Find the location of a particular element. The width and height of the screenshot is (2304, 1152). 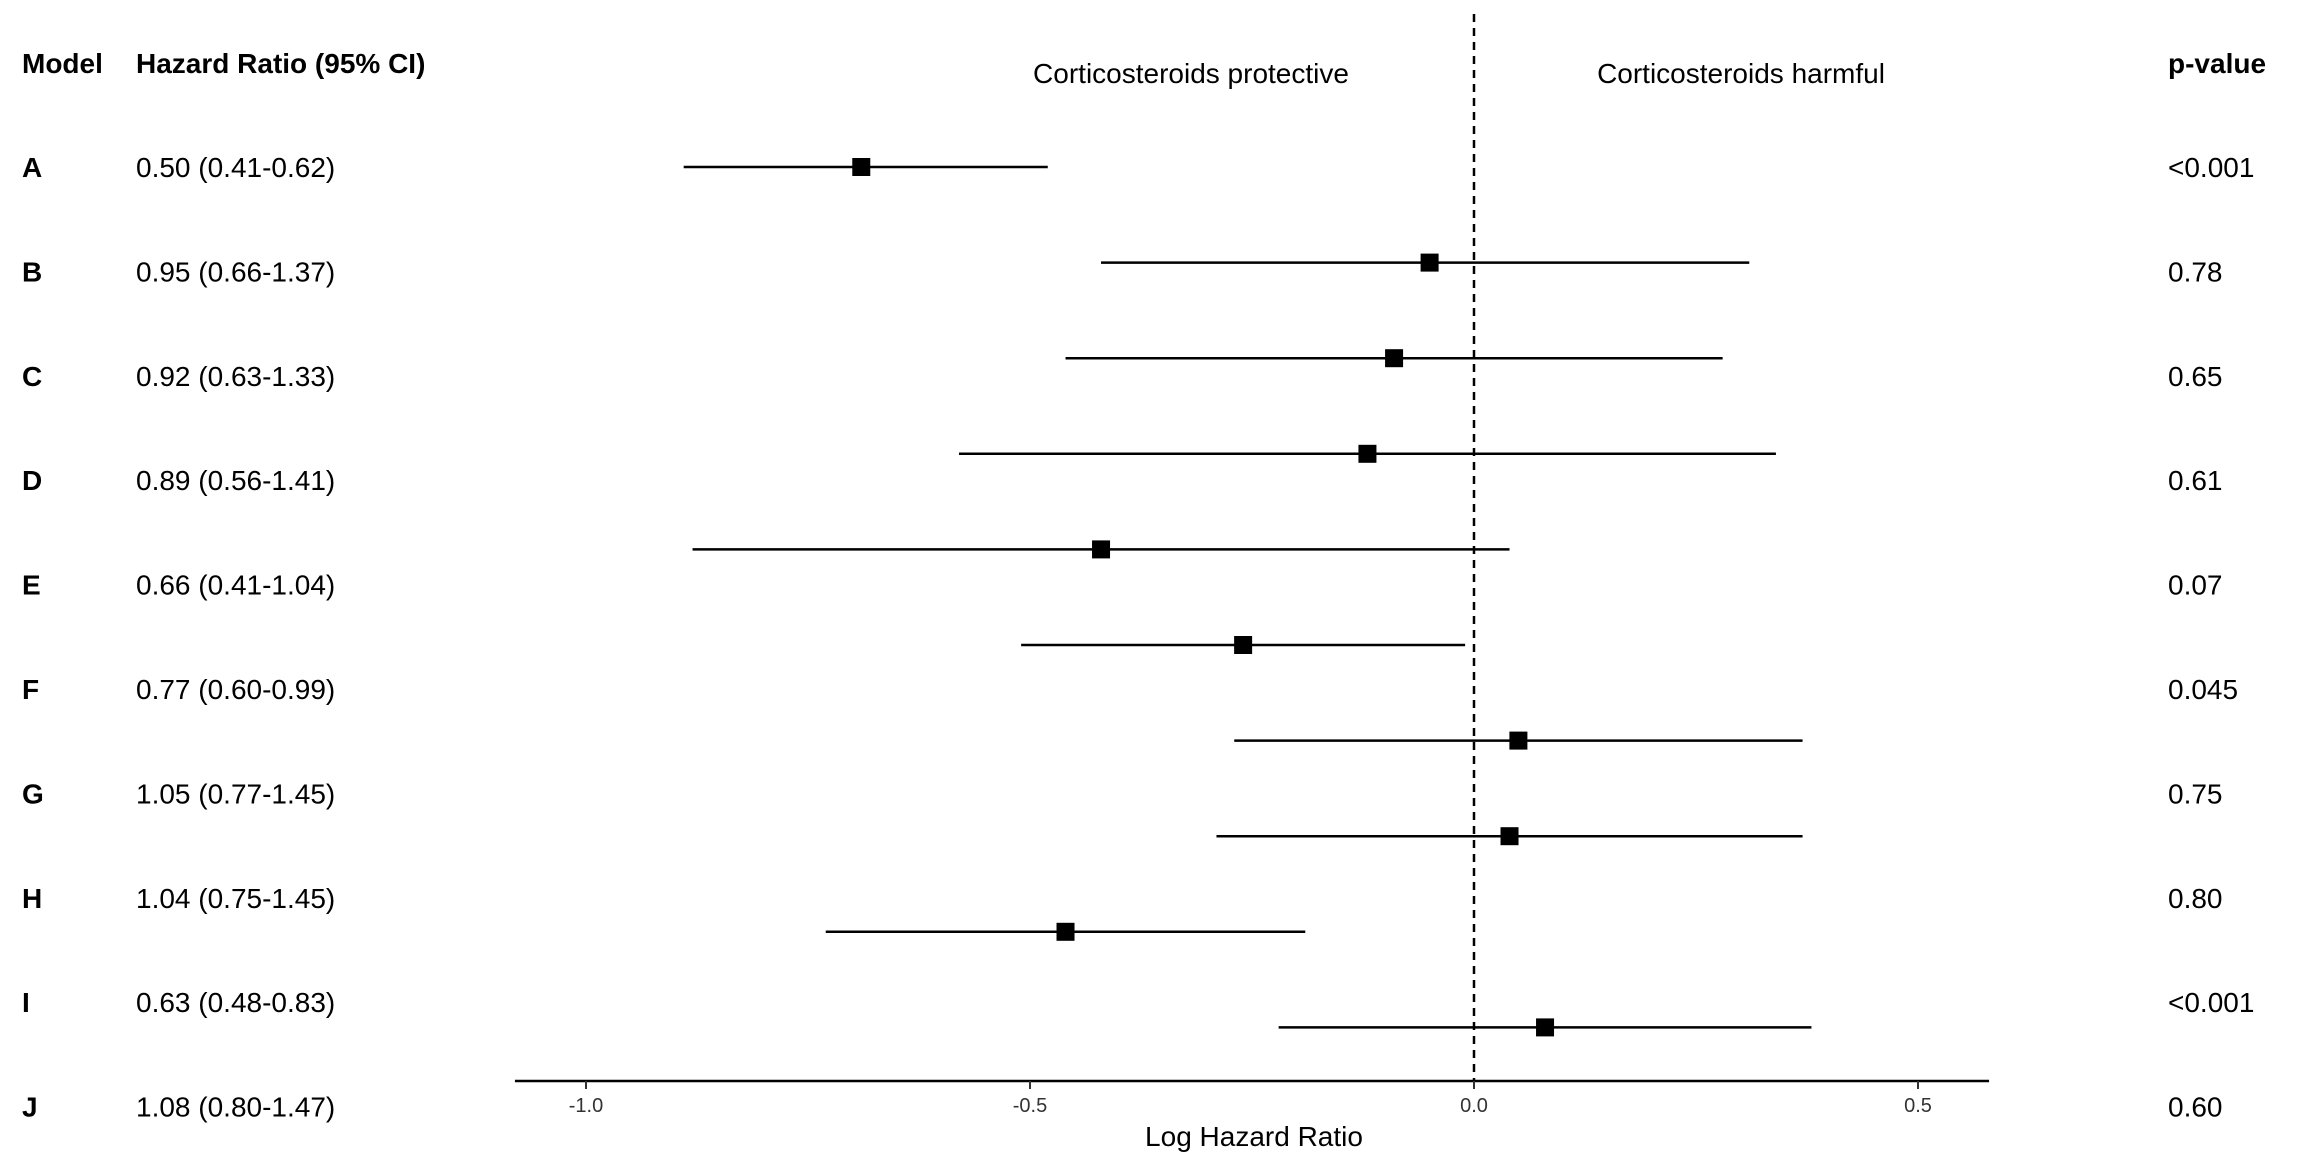

row-model-label: F is located at coordinates (30, 689).